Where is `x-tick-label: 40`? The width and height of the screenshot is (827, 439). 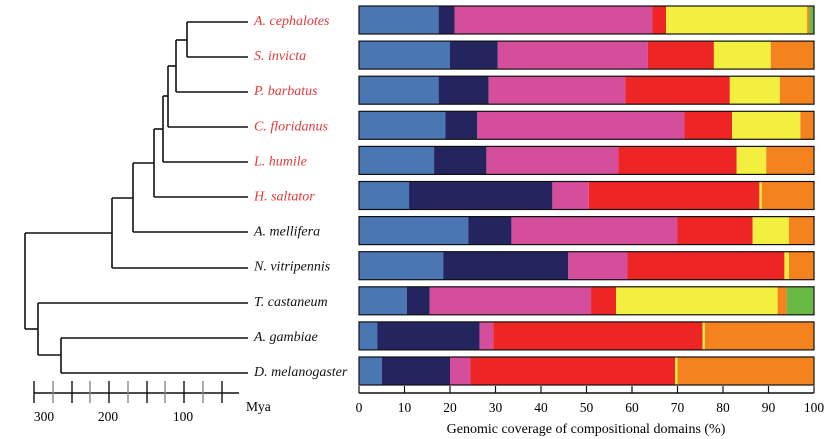
x-tick-label: 40 is located at coordinates (541, 407).